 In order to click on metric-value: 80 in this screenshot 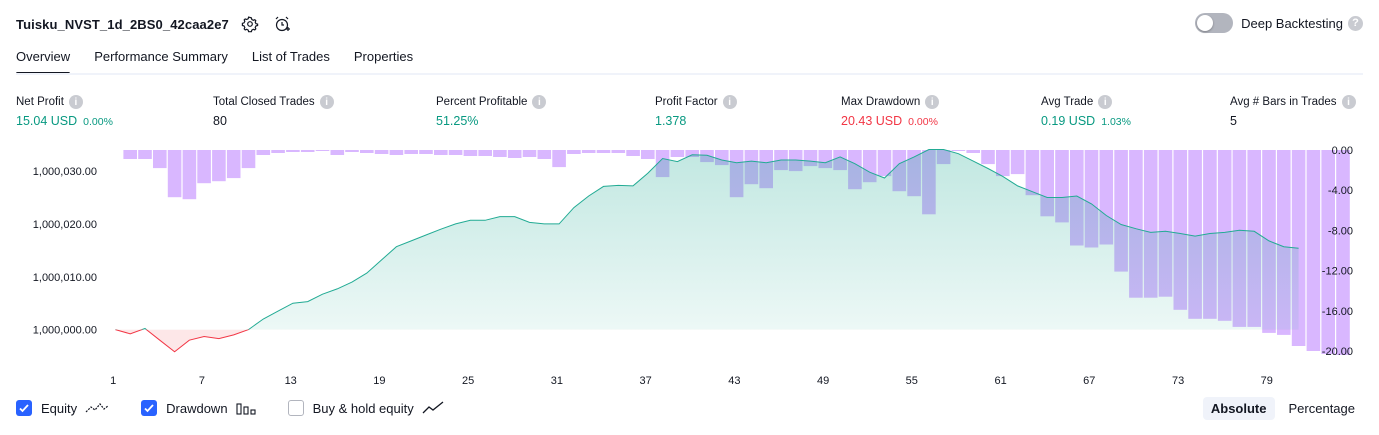, I will do `click(220, 121)`.